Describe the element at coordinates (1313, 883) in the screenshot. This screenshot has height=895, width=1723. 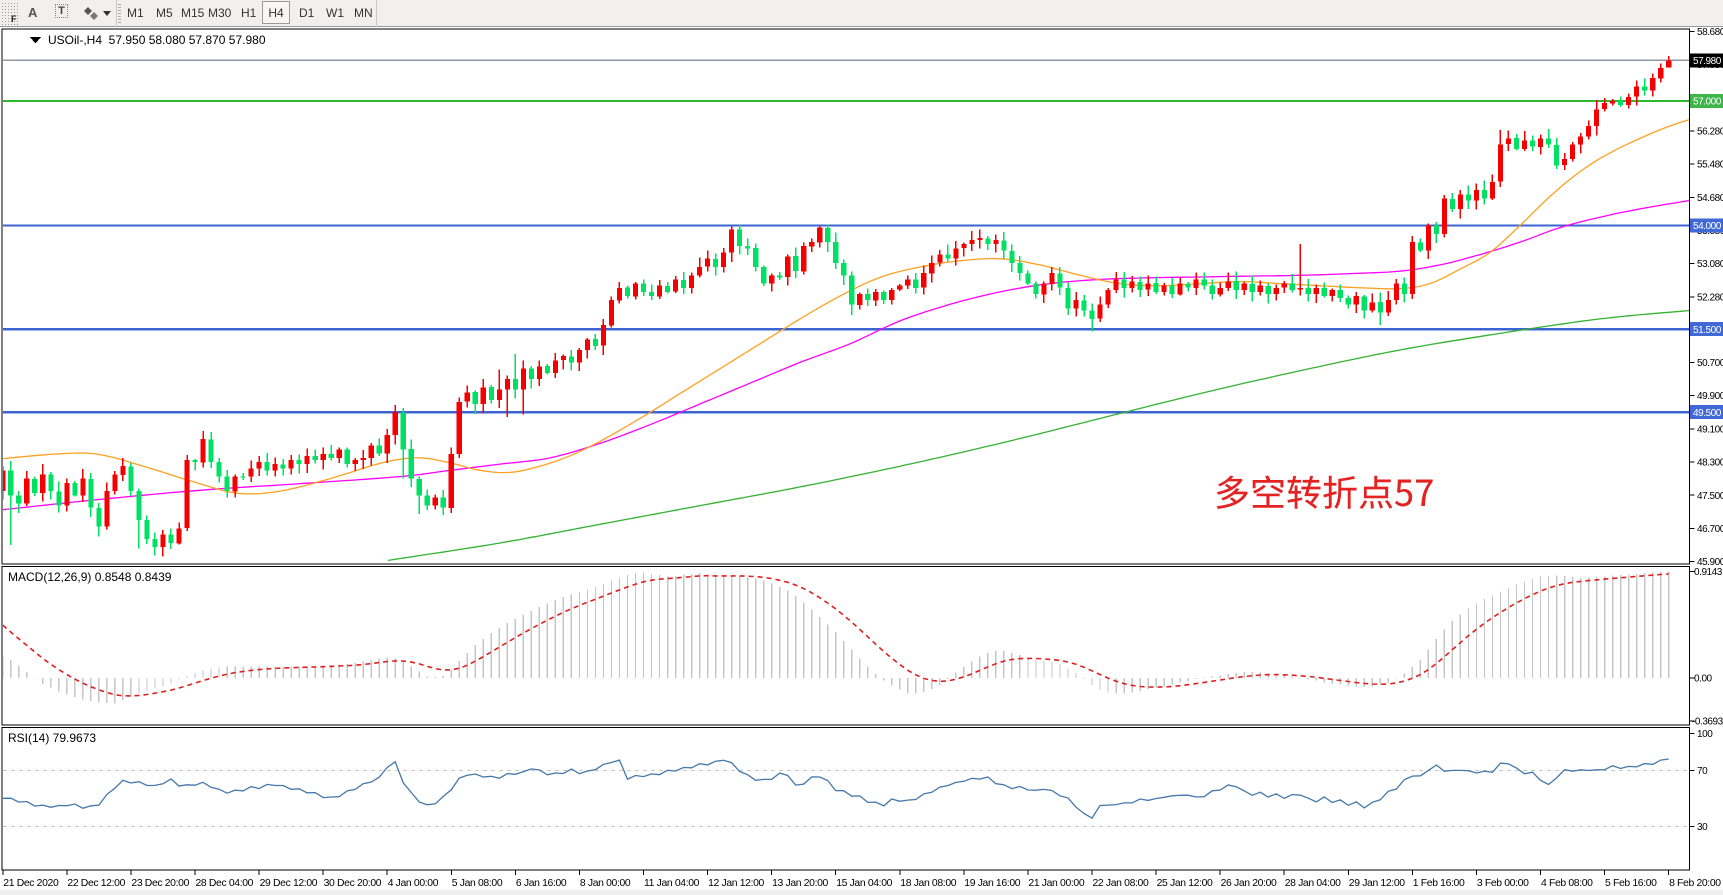
I see `svg-text: 28 Jan 04:00` at that location.